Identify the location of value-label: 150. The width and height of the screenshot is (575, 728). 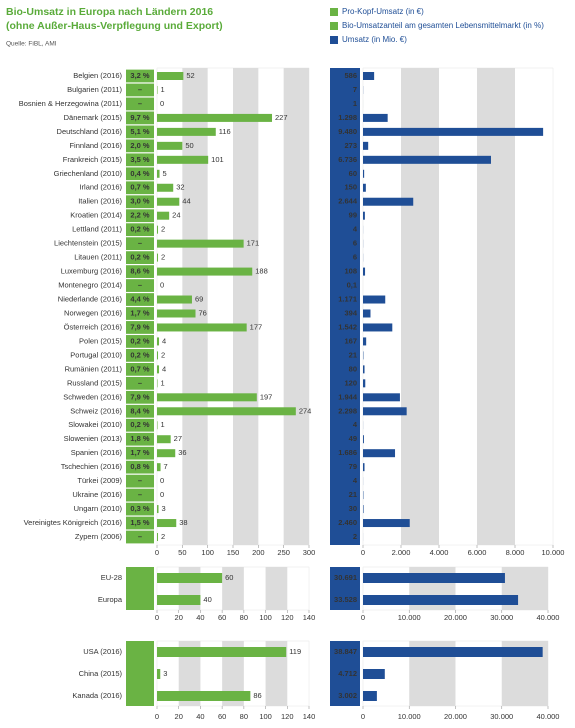
(350, 187).